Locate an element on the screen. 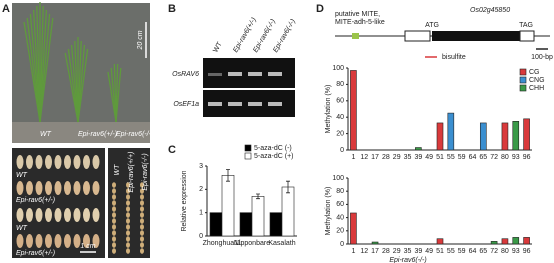 Image resolution: width=554 pixels, height=263 pixels. panel-label: C is located at coordinates (172, 150).